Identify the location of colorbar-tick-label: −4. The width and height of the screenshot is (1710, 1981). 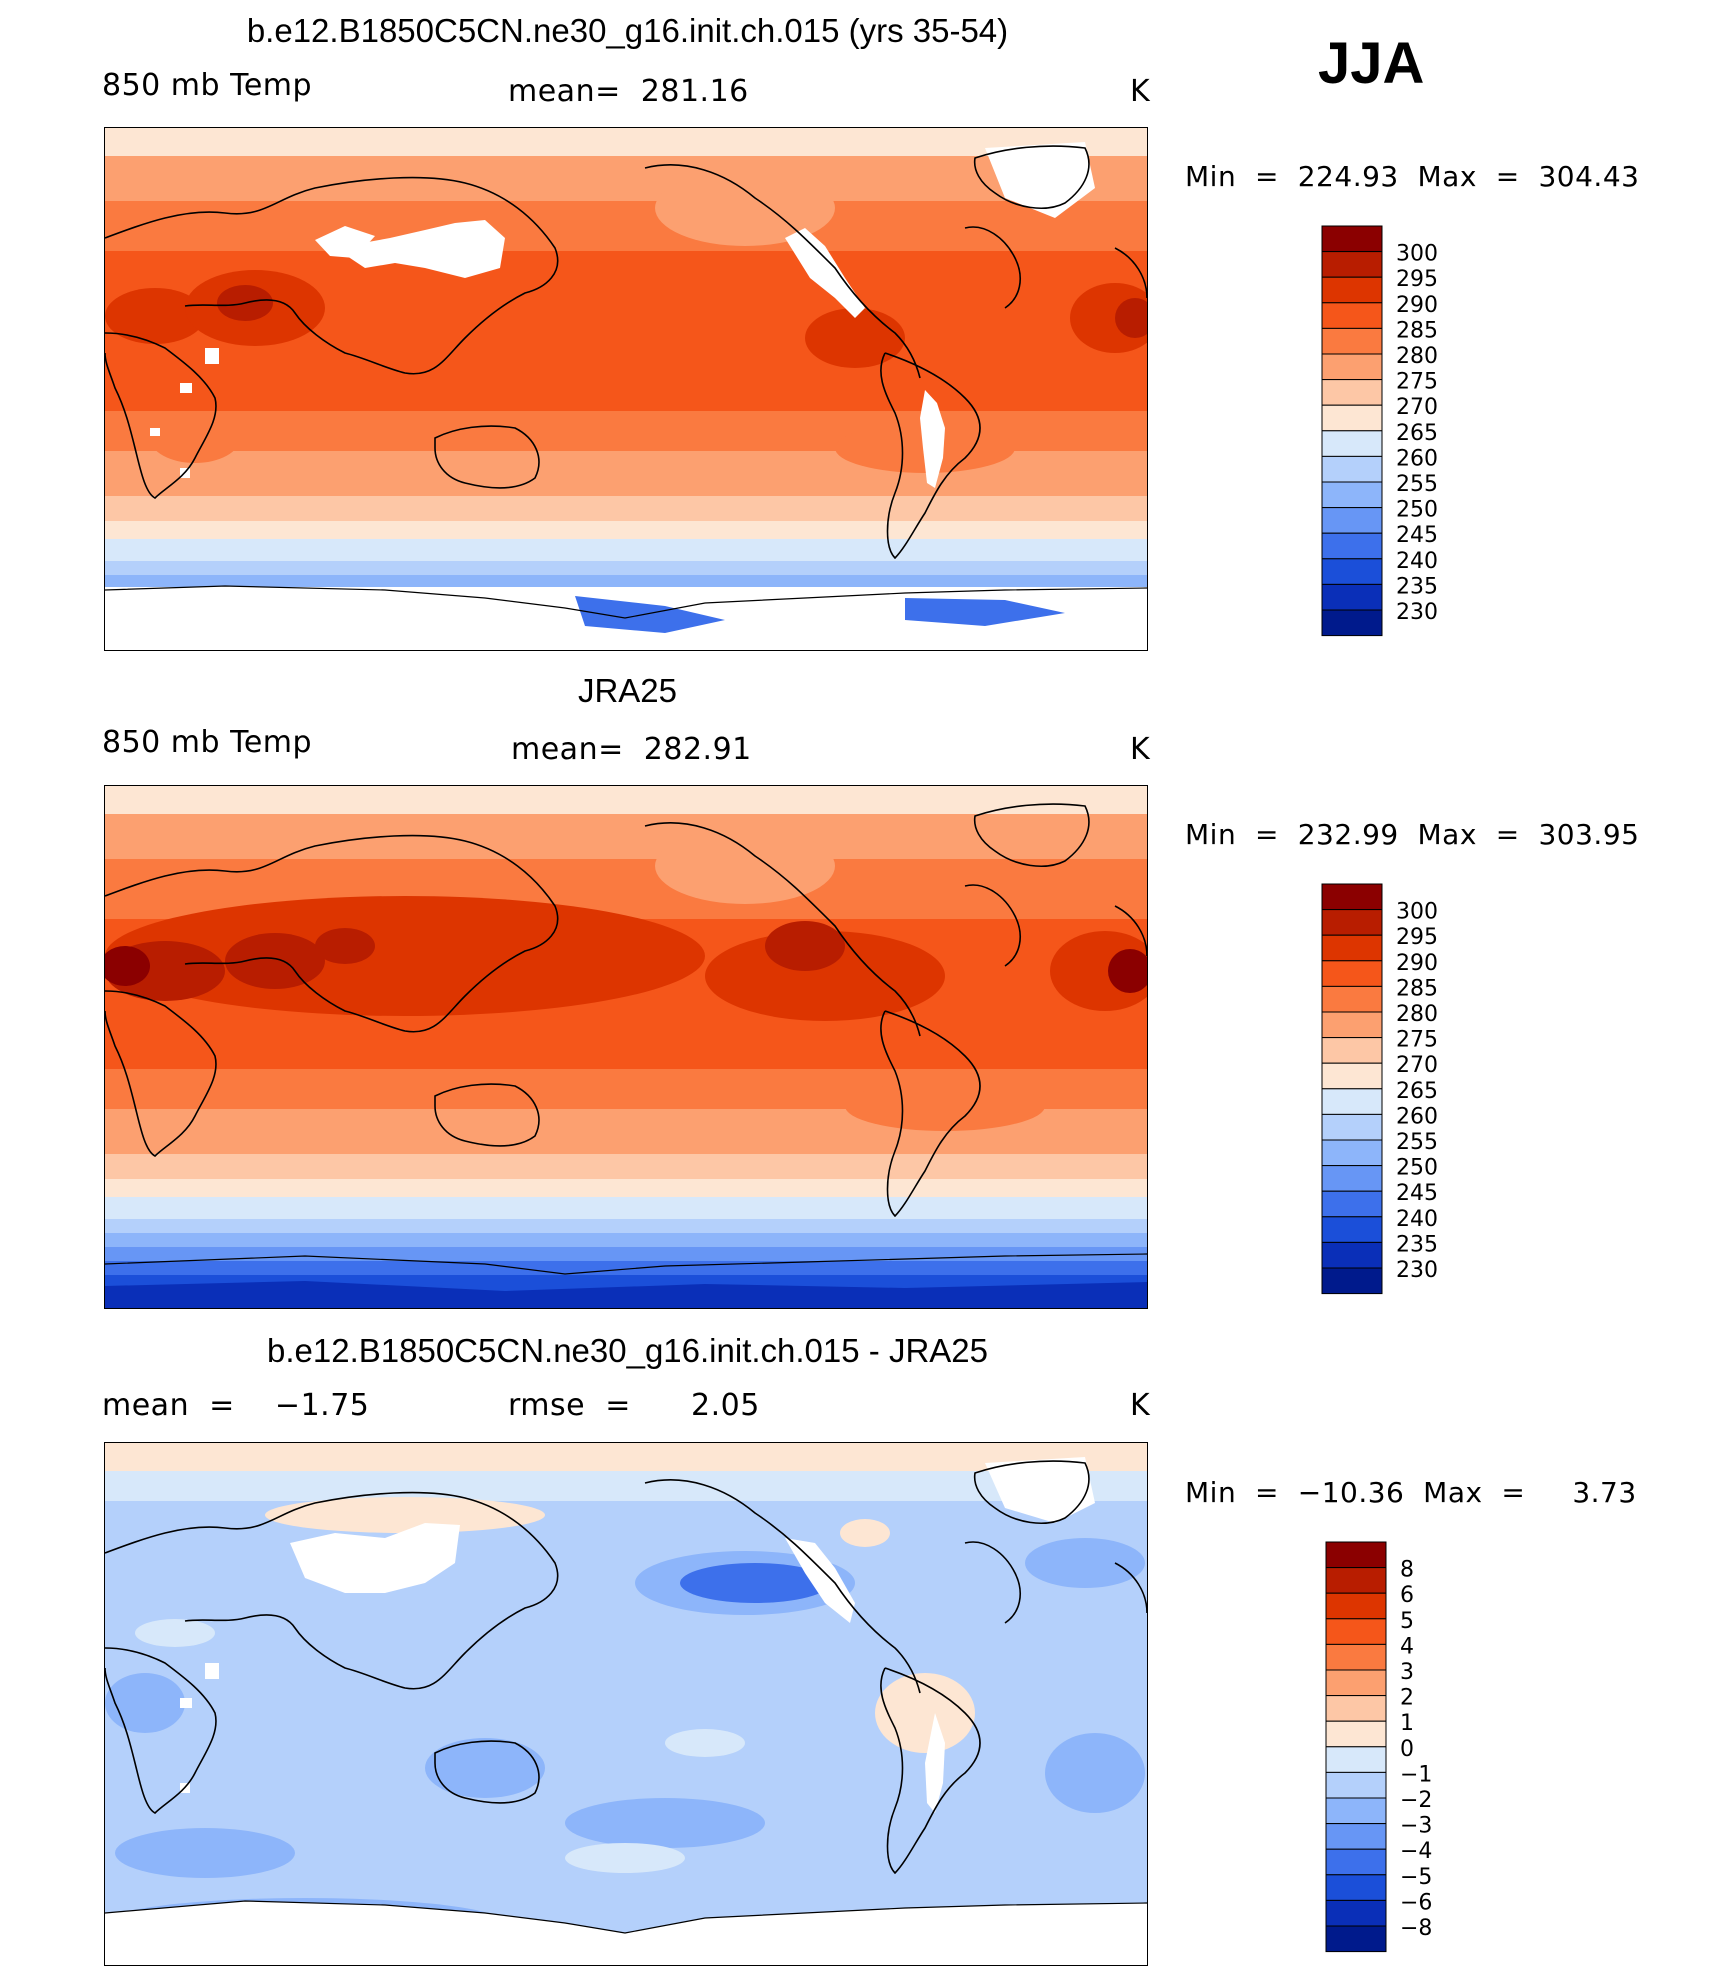
(1416, 1851).